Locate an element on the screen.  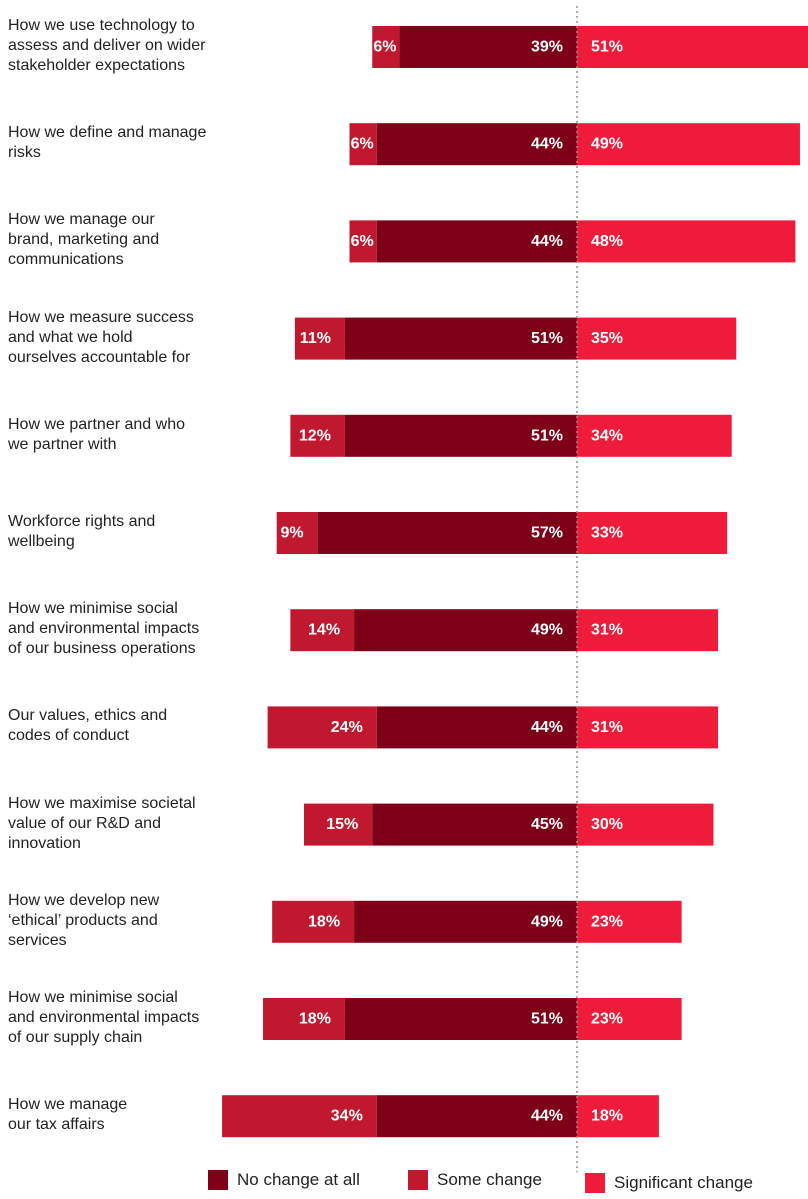
category-label-line: wellbeing is located at coordinates (41, 541).